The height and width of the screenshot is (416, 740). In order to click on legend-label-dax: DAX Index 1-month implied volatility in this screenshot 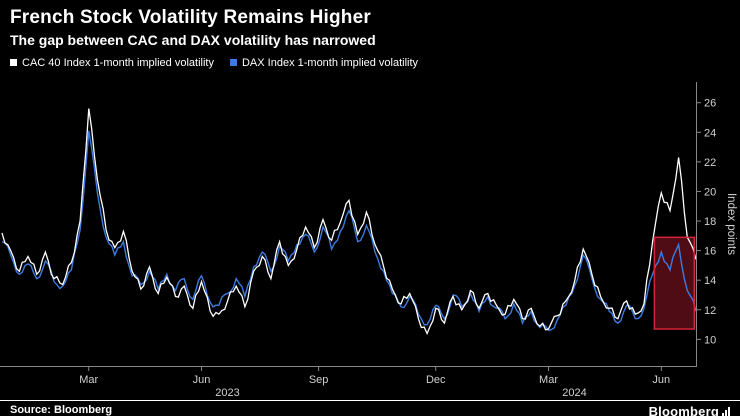, I will do `click(330, 62)`.